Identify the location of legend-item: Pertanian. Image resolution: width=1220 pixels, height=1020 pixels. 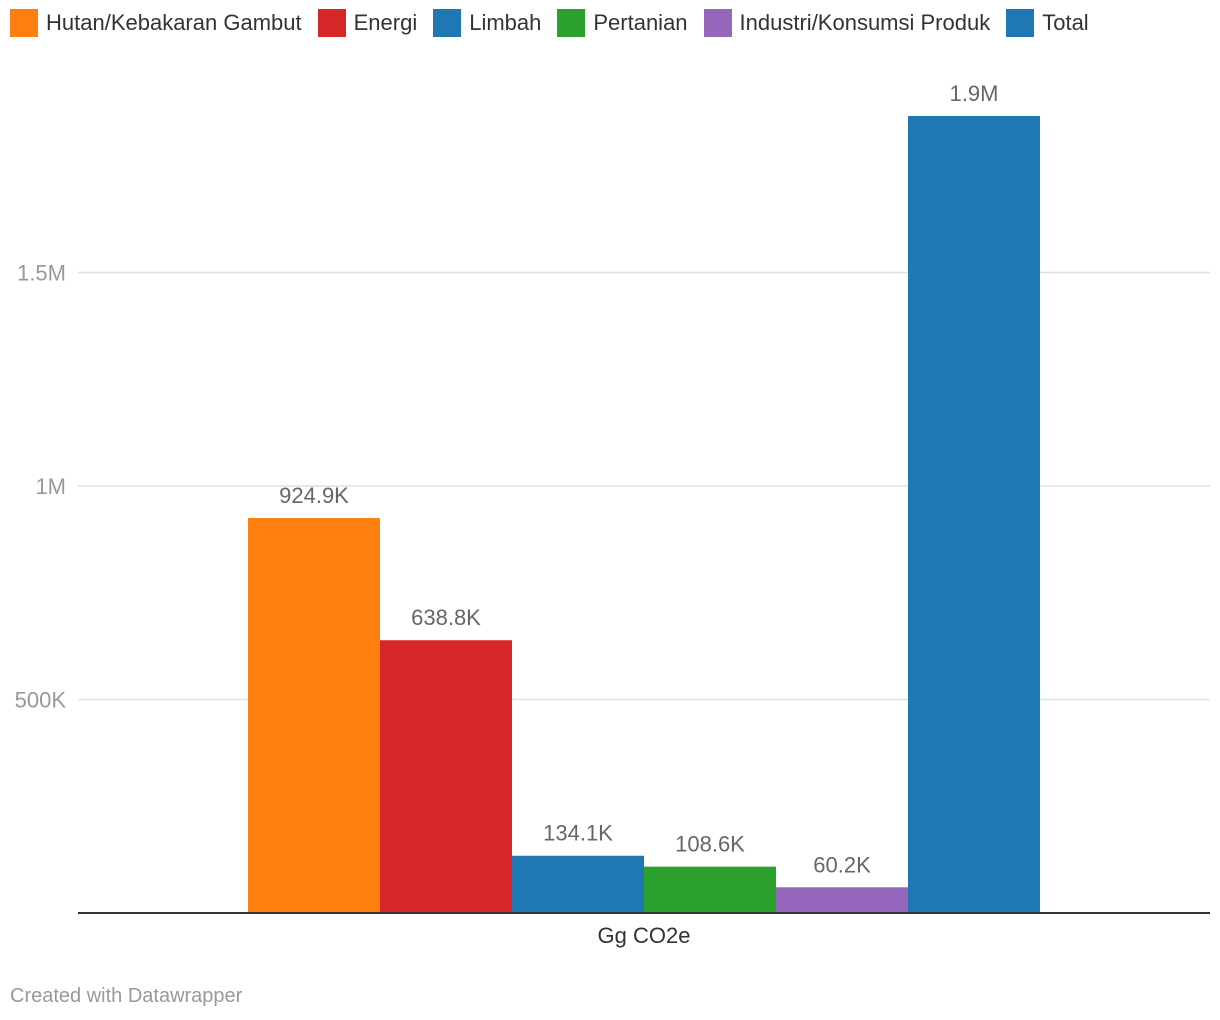
(622, 23).